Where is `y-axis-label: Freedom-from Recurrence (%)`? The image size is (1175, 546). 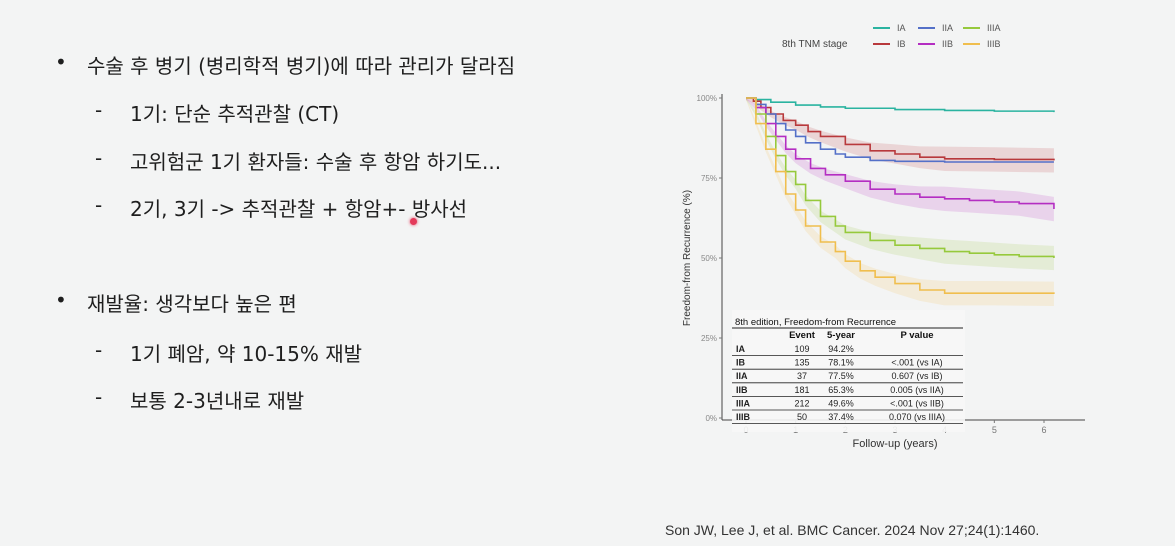 y-axis-label: Freedom-from Recurrence (%) is located at coordinates (687, 258).